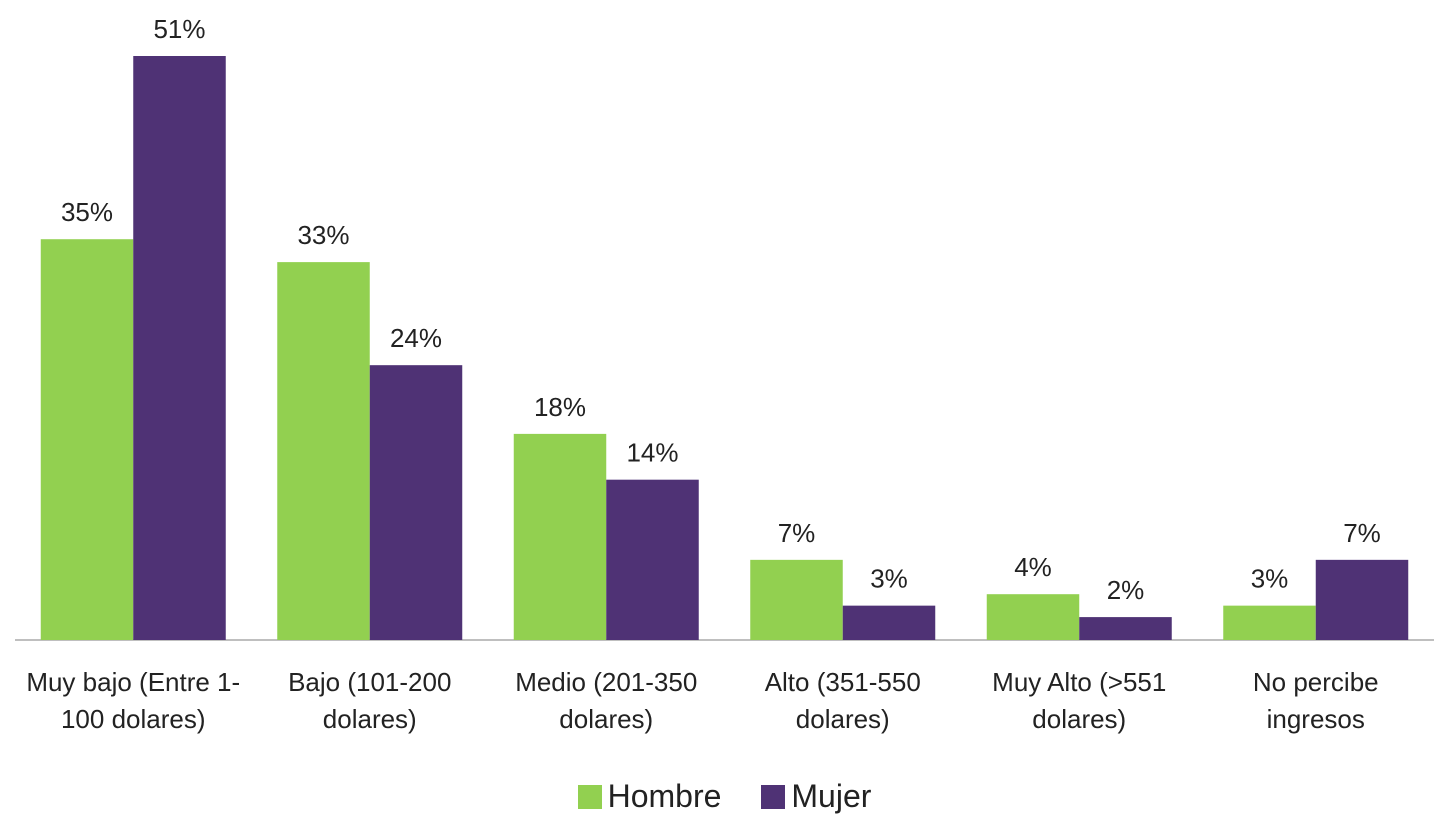 Image resolution: width=1449 pixels, height=816 pixels. What do you see at coordinates (724, 796) in the screenshot?
I see `legend: Hombre Mujer` at bounding box center [724, 796].